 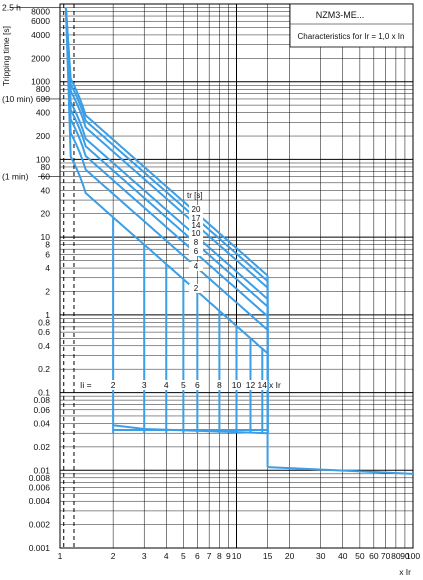 What do you see at coordinates (86, 385) in the screenshot?
I see `ii-prefix: Ii =` at bounding box center [86, 385].